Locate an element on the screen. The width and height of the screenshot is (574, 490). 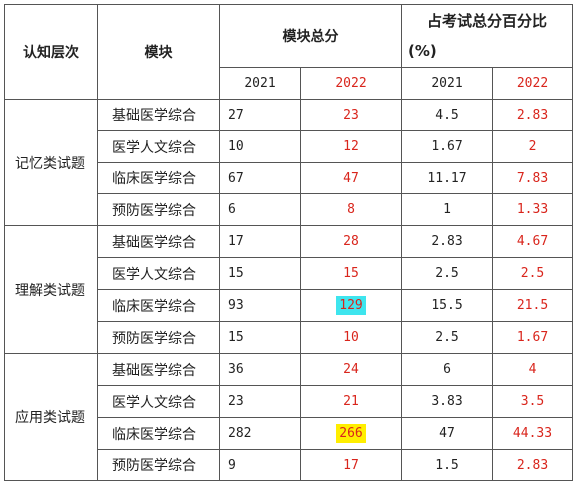
header-percent-label: 占考试总分百分比 is located at coordinates (486, 21).